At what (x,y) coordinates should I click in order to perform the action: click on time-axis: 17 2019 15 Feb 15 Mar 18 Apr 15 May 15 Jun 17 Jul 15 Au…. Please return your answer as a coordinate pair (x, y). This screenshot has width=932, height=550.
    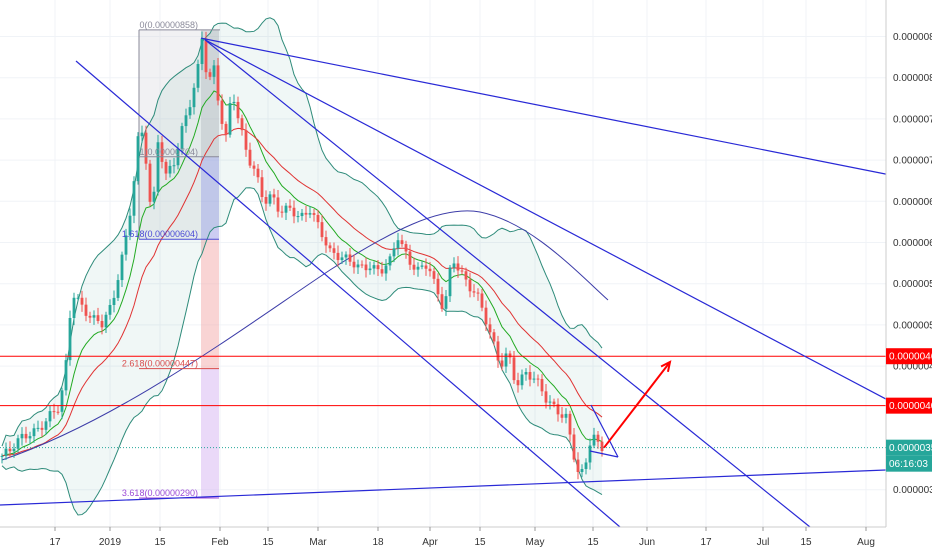
    Looking at the image, I should click on (462, 537).